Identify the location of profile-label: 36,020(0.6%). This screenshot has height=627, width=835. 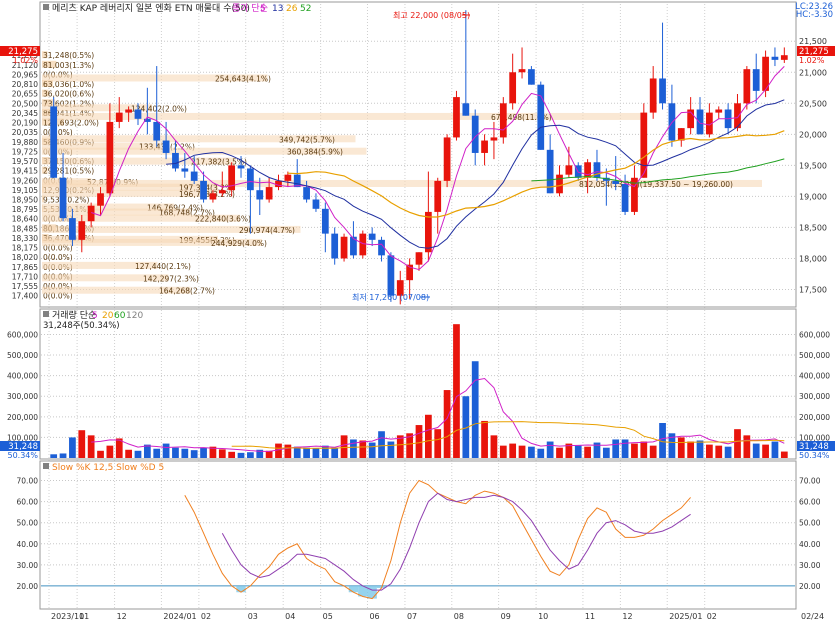
(68, 94).